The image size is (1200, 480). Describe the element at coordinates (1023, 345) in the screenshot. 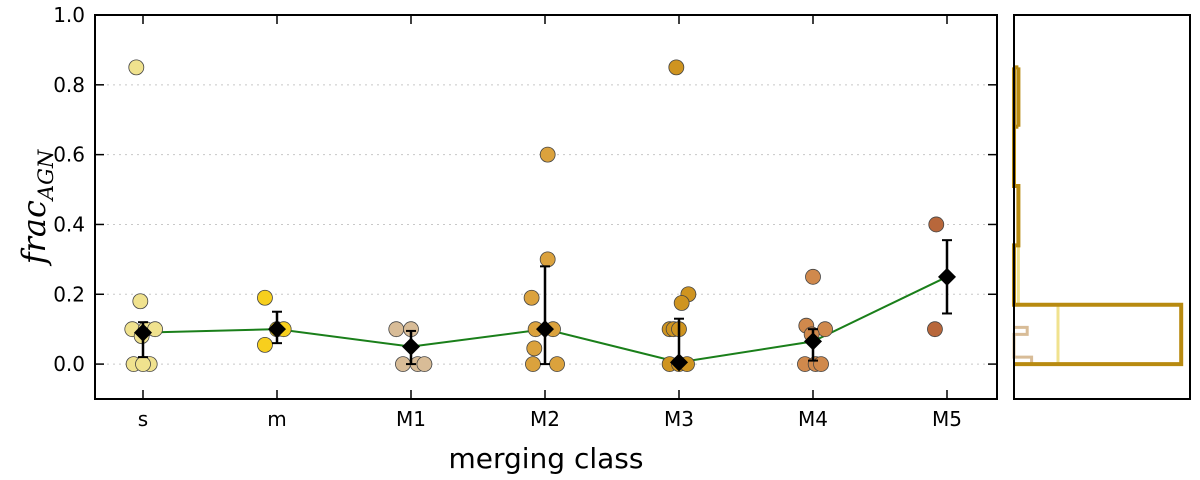

I see `hist-series-M1` at that location.